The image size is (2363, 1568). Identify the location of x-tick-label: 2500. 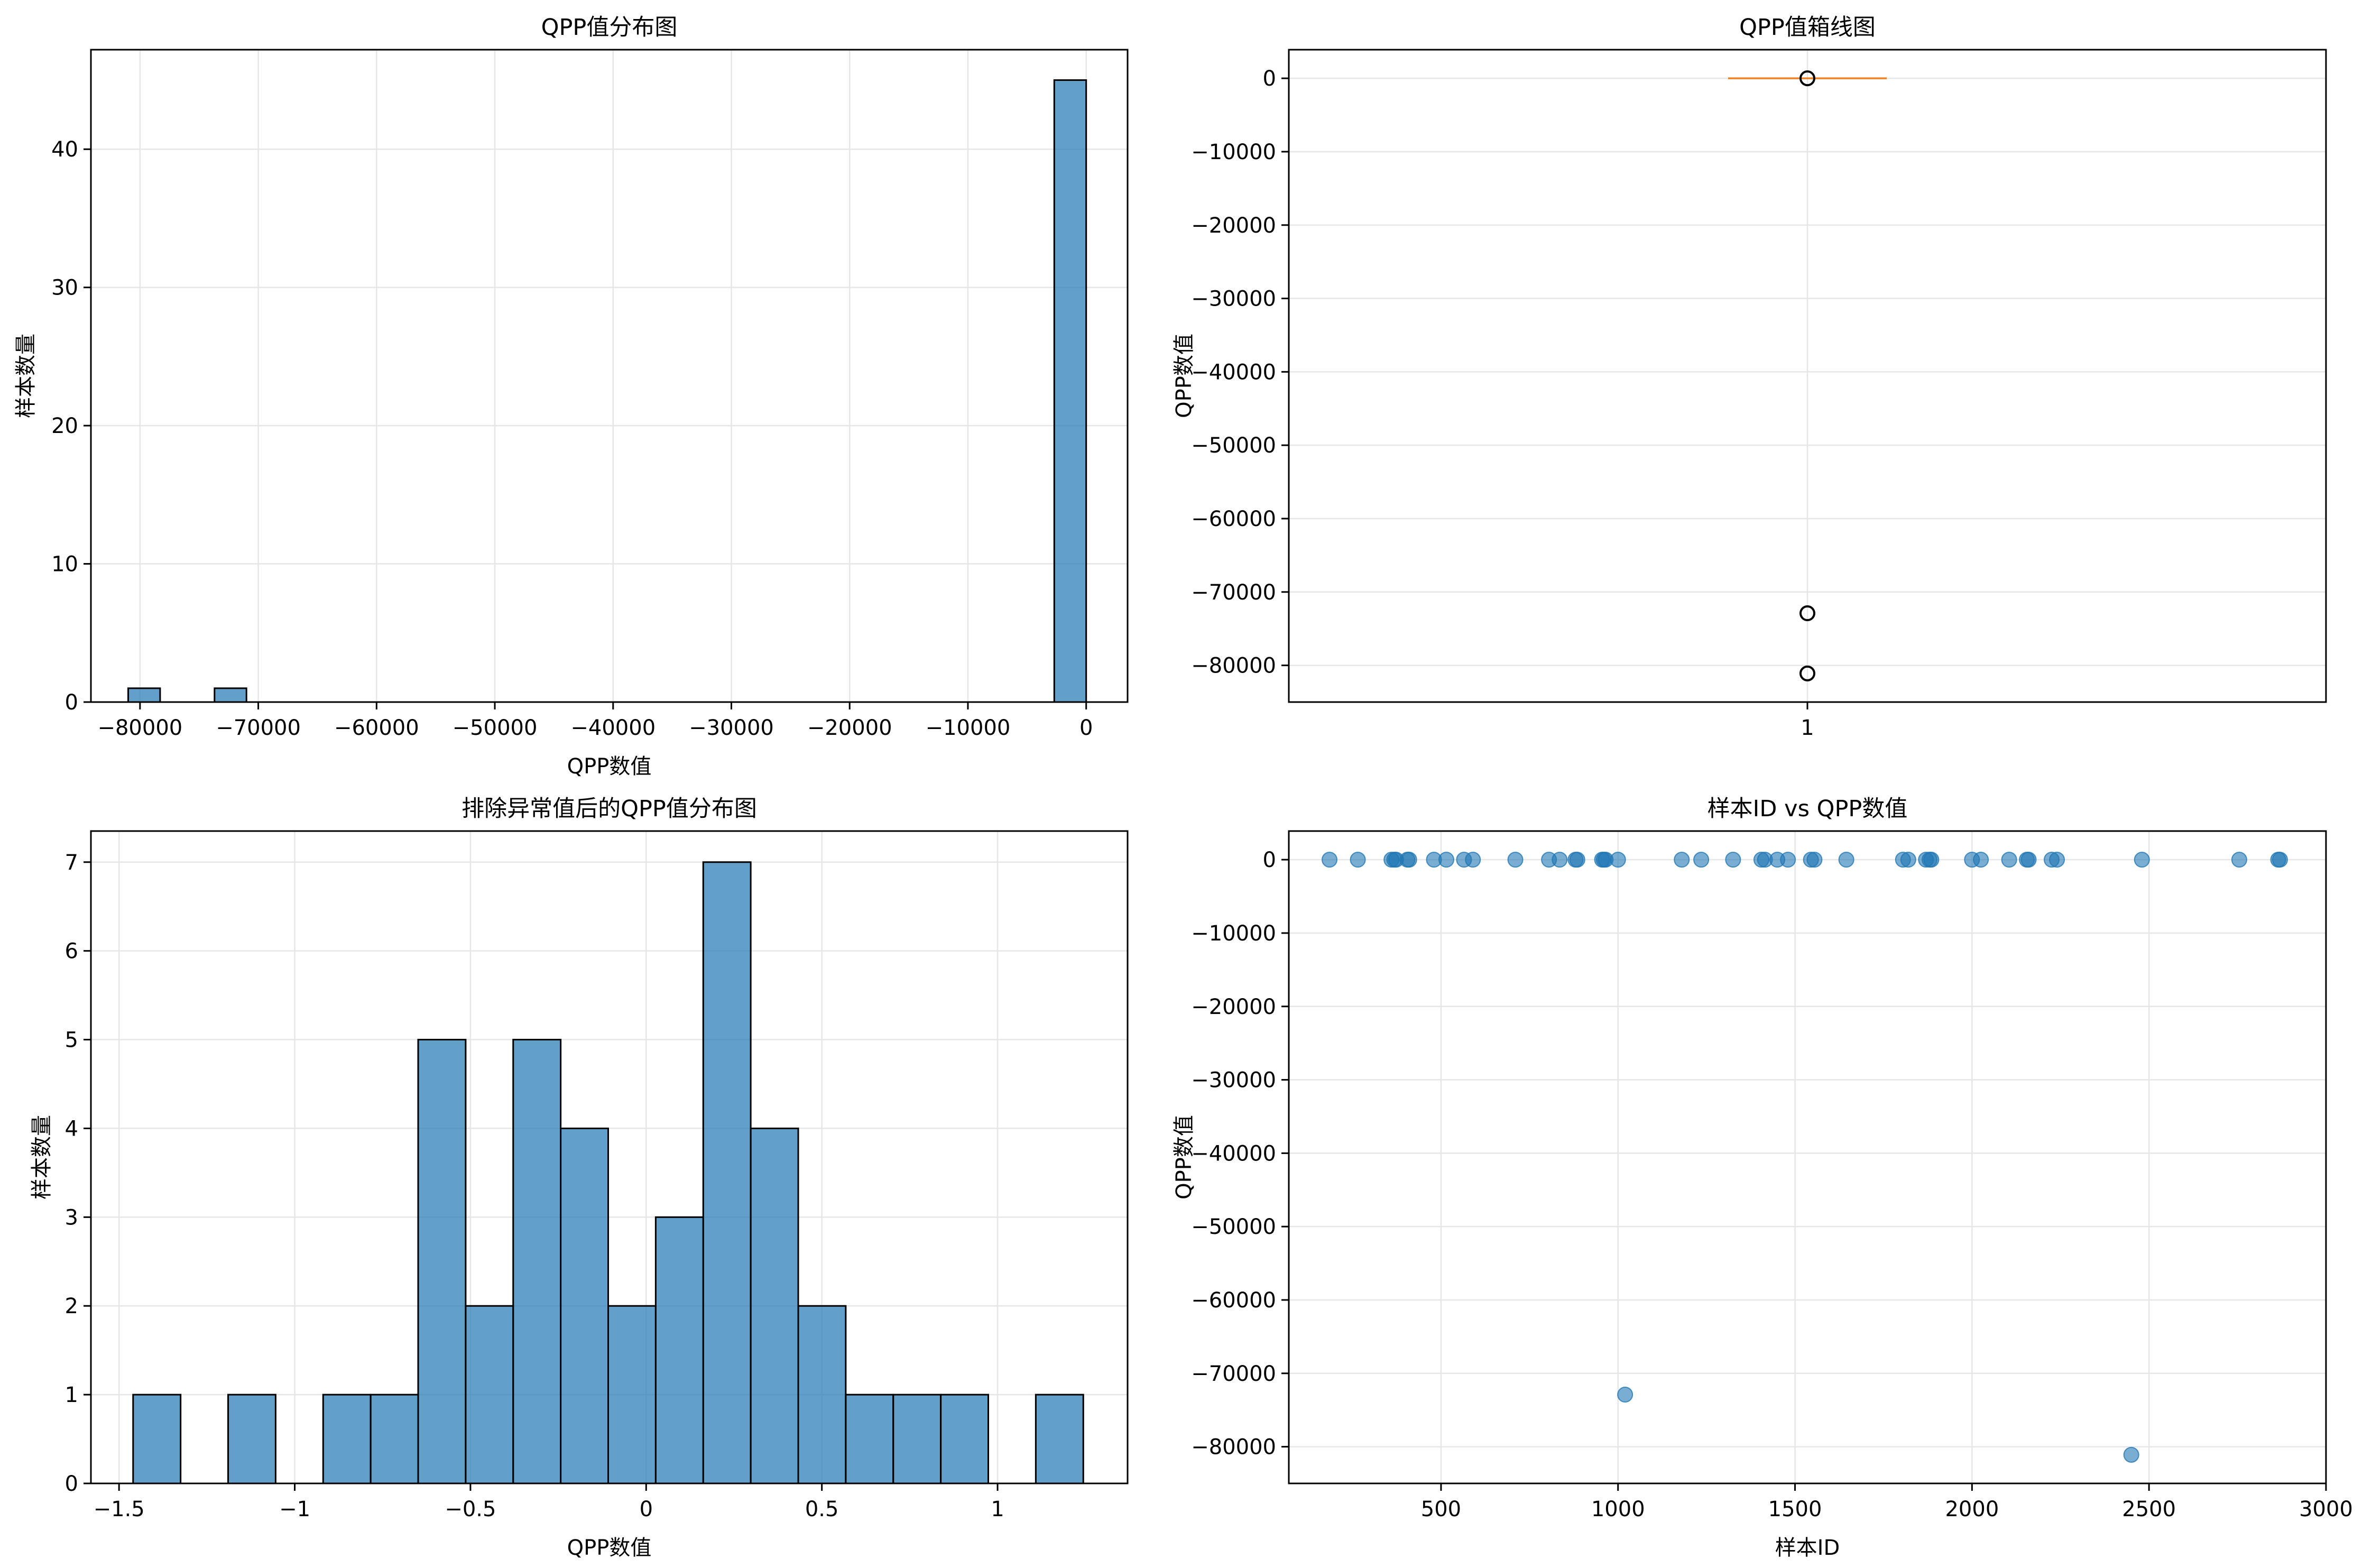
(2149, 1509).